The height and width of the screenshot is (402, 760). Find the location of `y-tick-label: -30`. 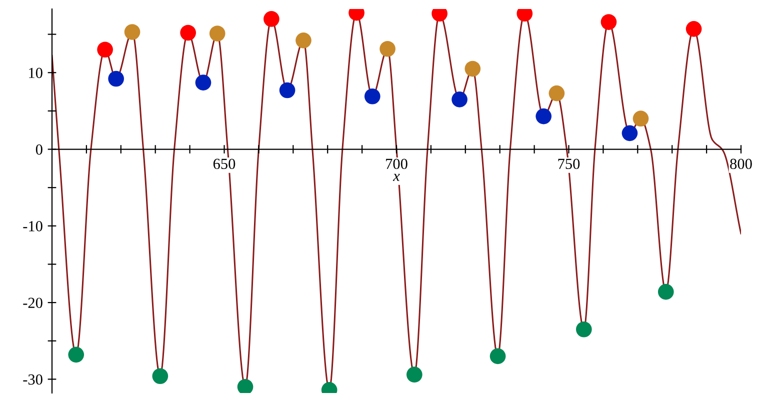

y-tick-label: -30 is located at coordinates (32, 379).